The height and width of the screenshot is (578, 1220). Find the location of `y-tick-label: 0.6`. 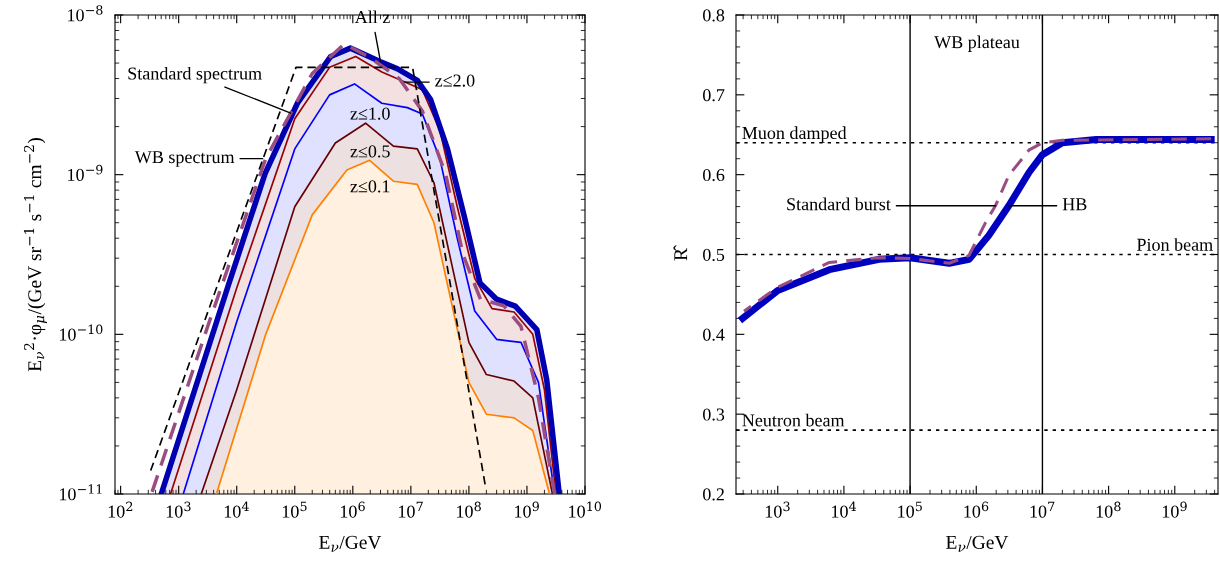

y-tick-label: 0.6 is located at coordinates (714, 175).